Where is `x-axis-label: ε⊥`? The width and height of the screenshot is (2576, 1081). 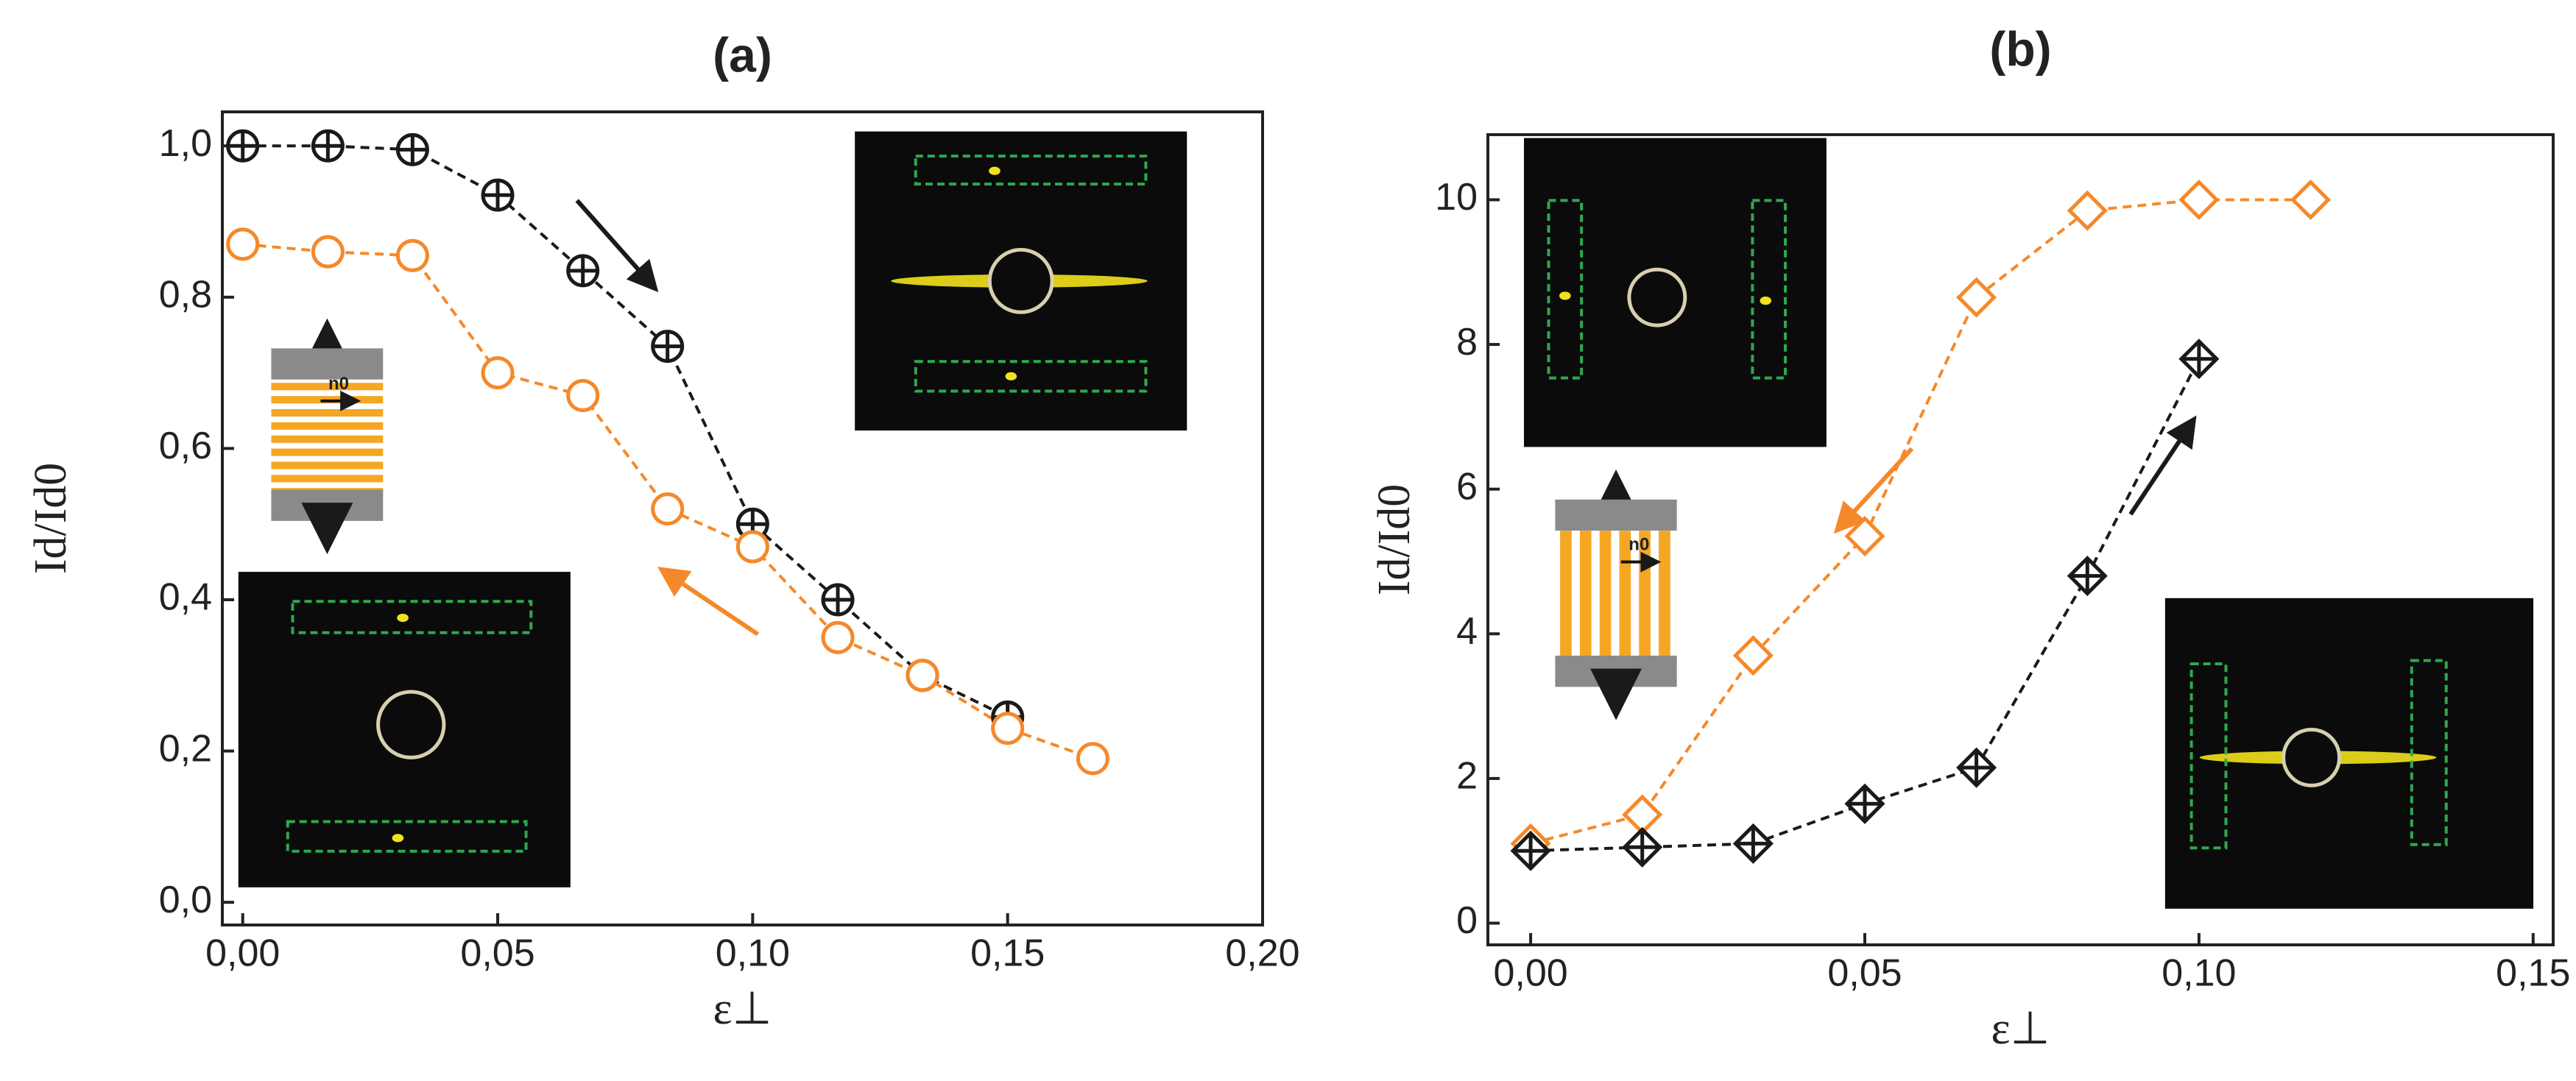
x-axis-label: ε⊥ is located at coordinates (742, 1009).